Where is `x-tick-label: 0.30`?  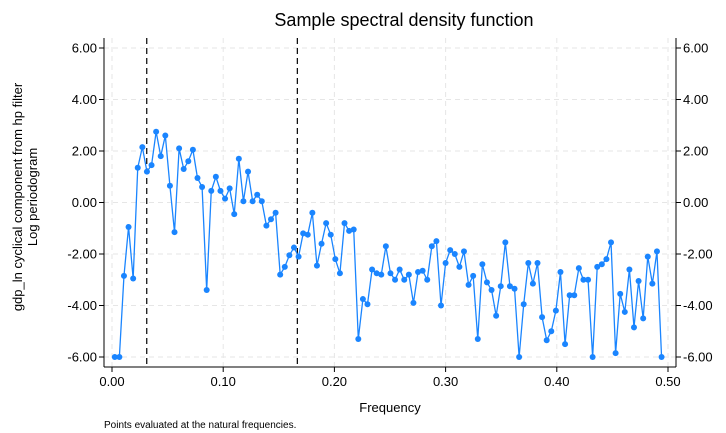 x-tick-label: 0.30 is located at coordinates (445, 381).